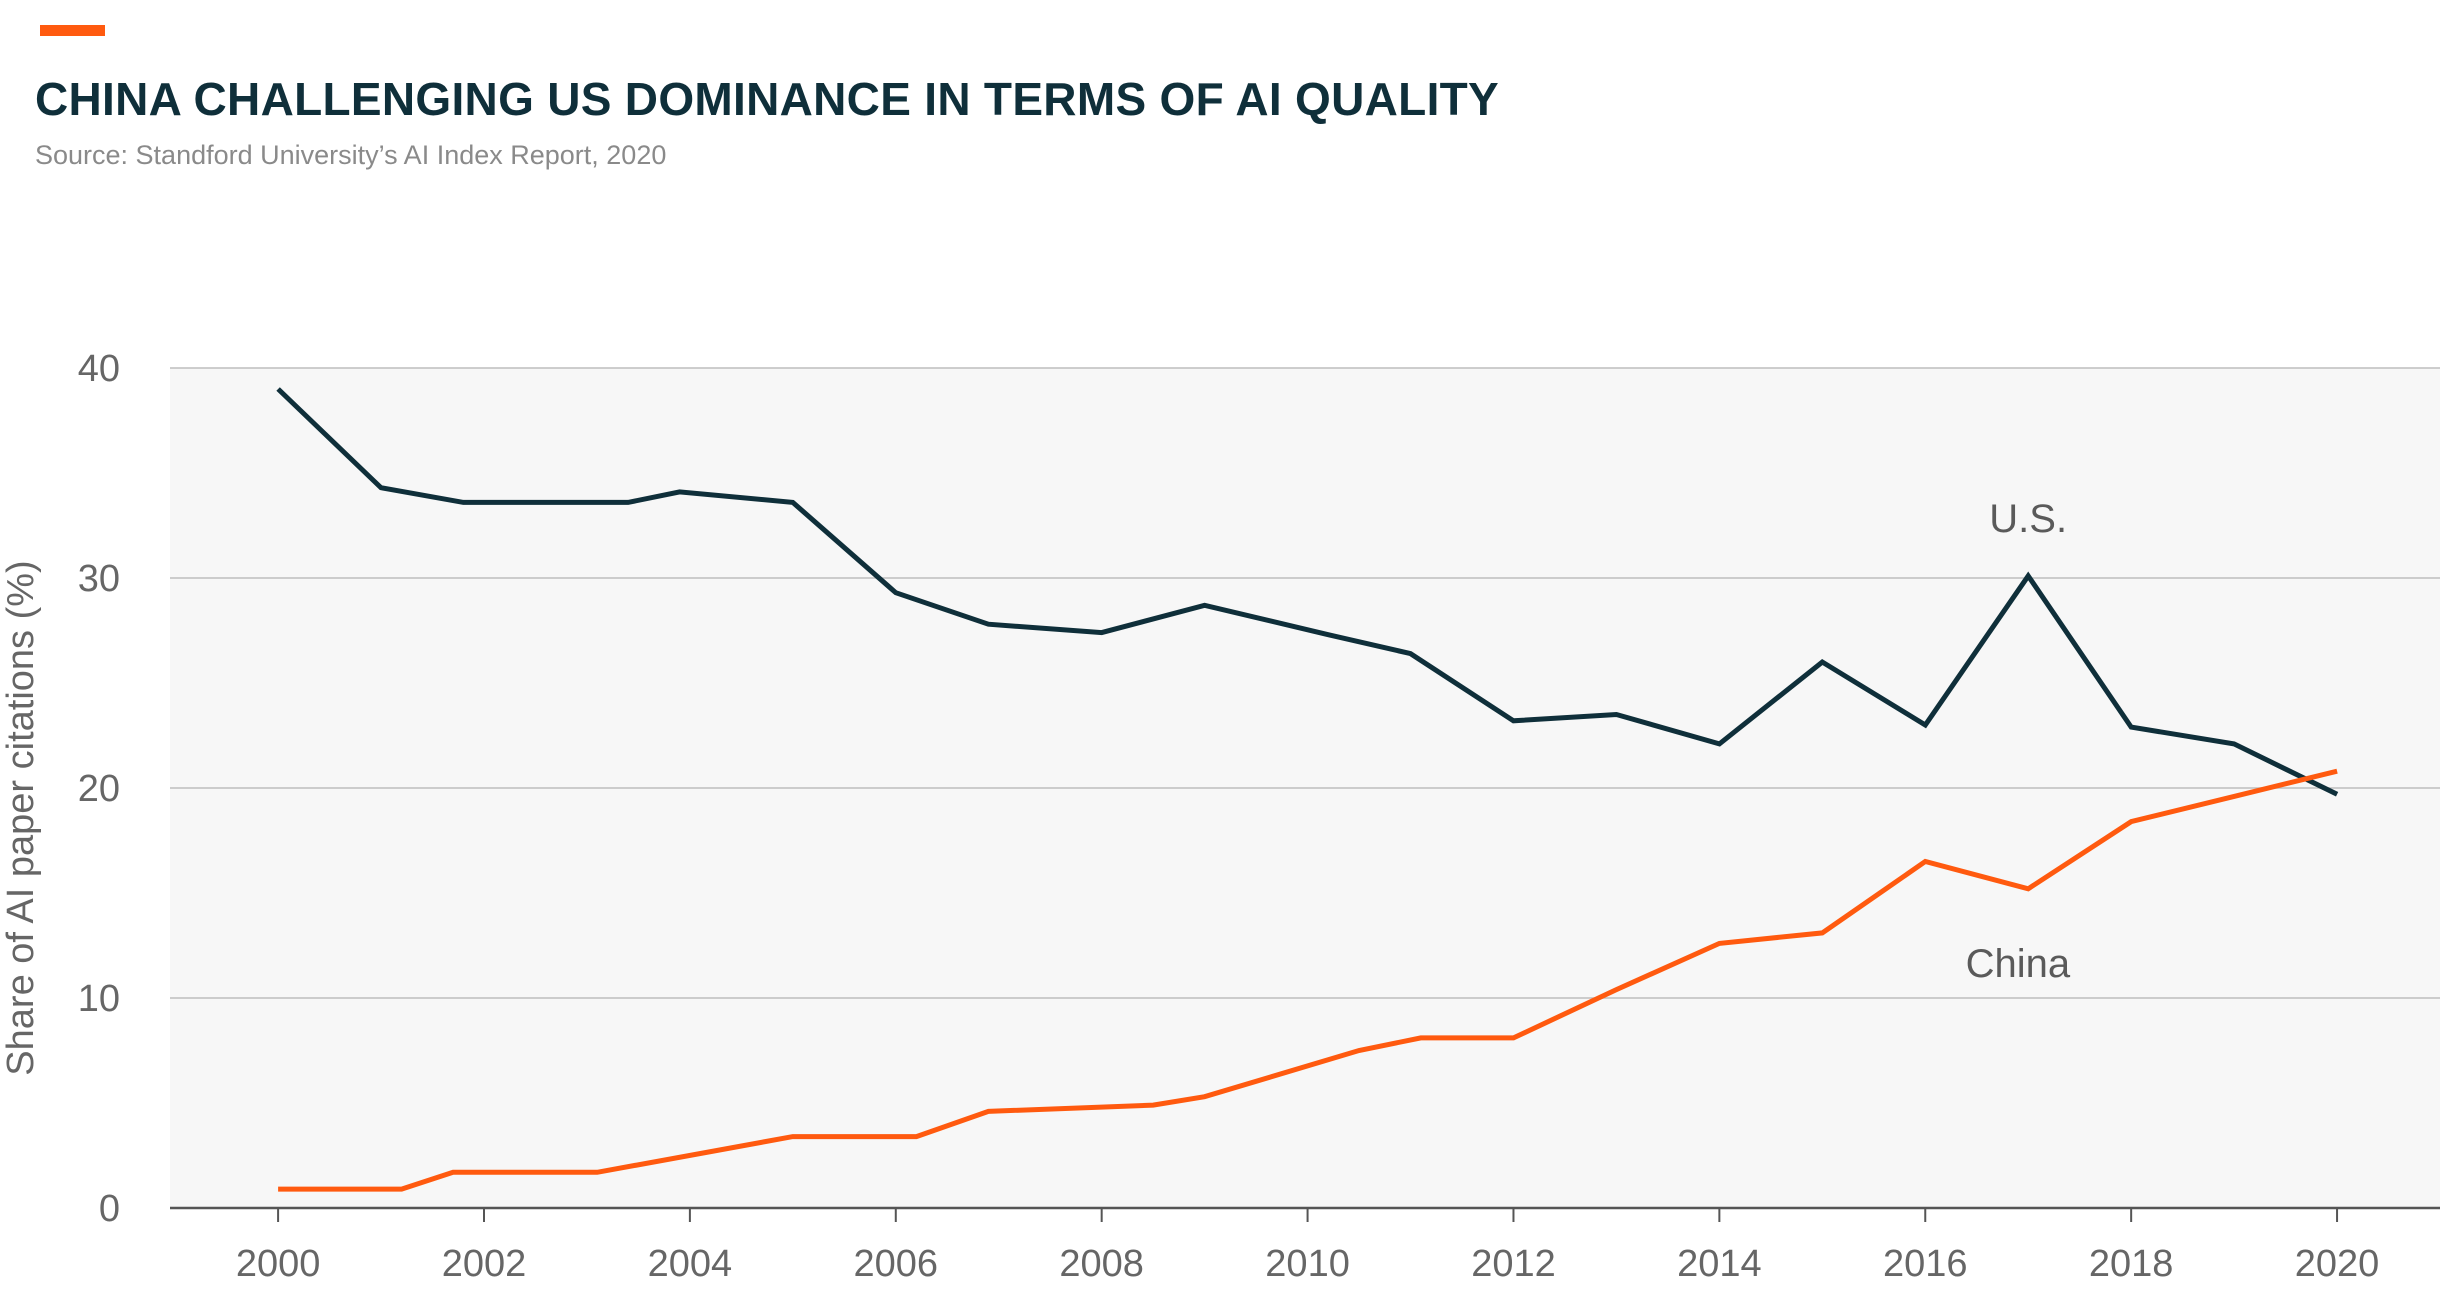 Image resolution: width=2443 pixels, height=1298 pixels. I want to click on series-label-u-s: U.S., so click(2028, 519).